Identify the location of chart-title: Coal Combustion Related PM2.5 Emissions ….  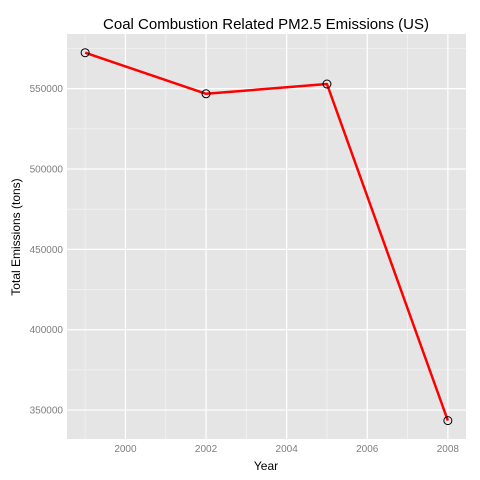
(266, 24).